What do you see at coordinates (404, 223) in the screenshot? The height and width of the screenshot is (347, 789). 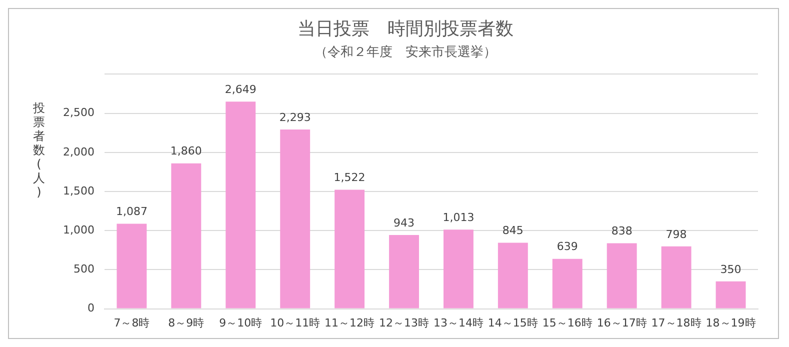 I see `data-label: 943` at bounding box center [404, 223].